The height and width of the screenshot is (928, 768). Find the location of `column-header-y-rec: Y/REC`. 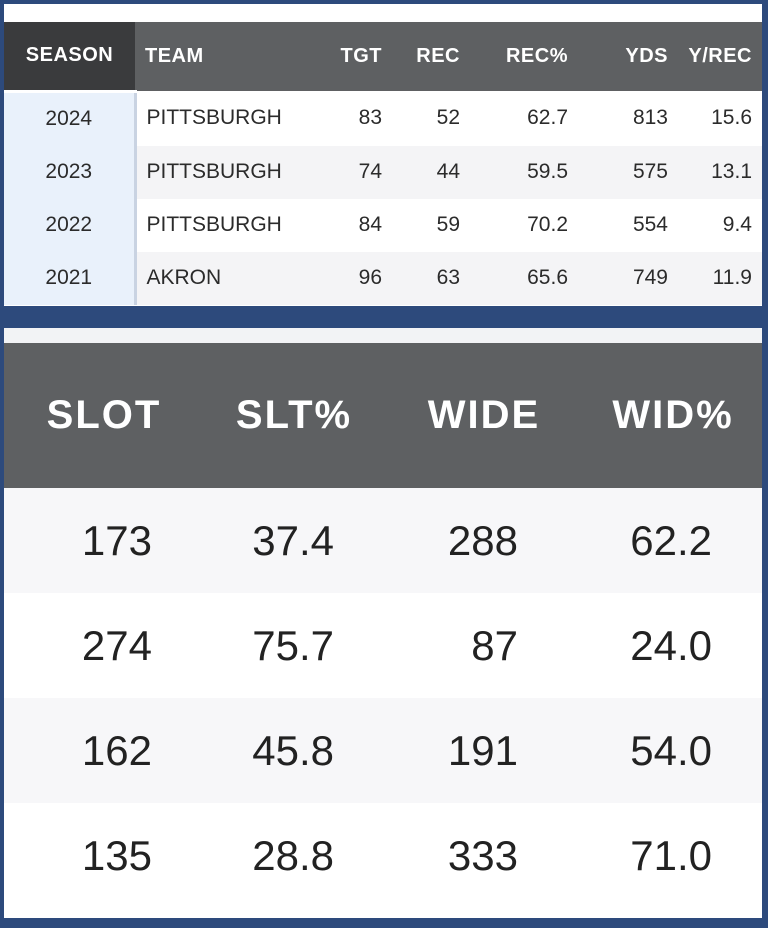

column-header-y-rec: Y/REC is located at coordinates (720, 56).